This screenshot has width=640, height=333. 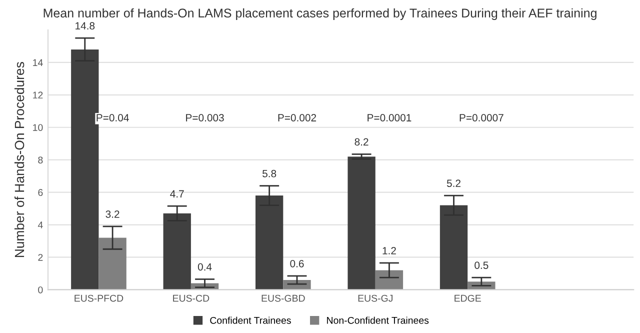 What do you see at coordinates (283, 298) in the screenshot?
I see `x-tick-label: EUS-GBD` at bounding box center [283, 298].